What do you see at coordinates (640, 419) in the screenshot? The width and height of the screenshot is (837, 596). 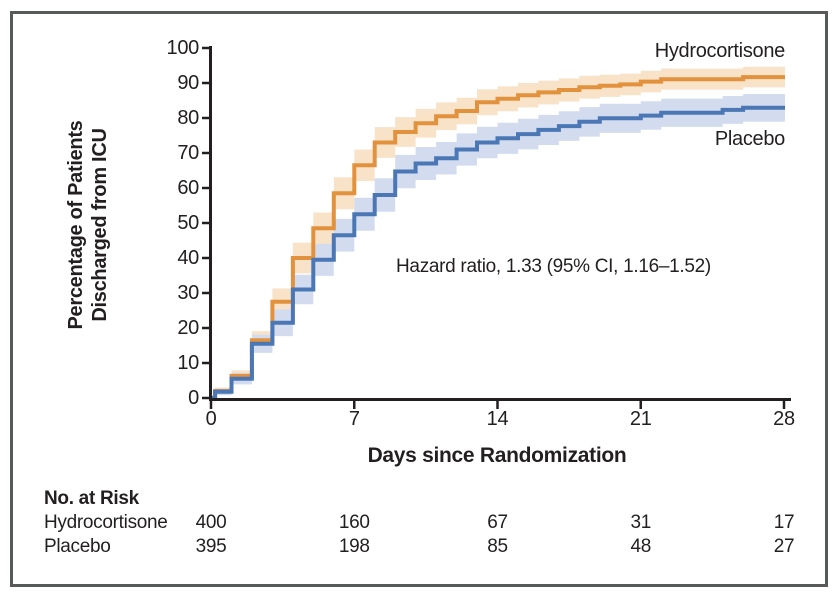 I see `x-tick-label: 21` at bounding box center [640, 419].